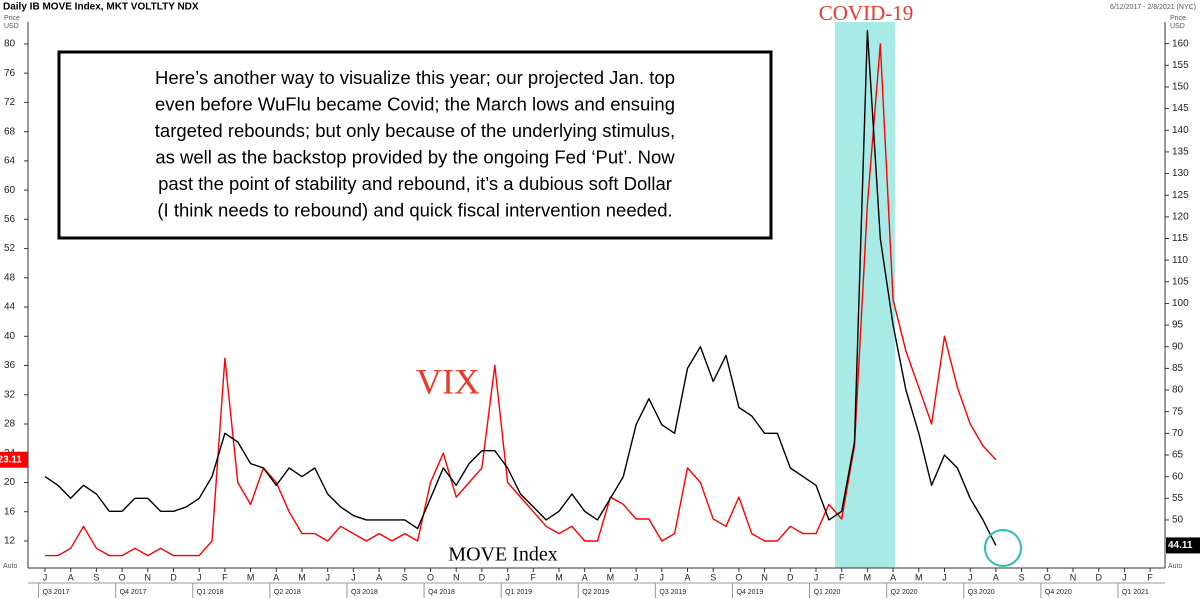  I want to click on quarter-label: Q2 2020, so click(904, 592).